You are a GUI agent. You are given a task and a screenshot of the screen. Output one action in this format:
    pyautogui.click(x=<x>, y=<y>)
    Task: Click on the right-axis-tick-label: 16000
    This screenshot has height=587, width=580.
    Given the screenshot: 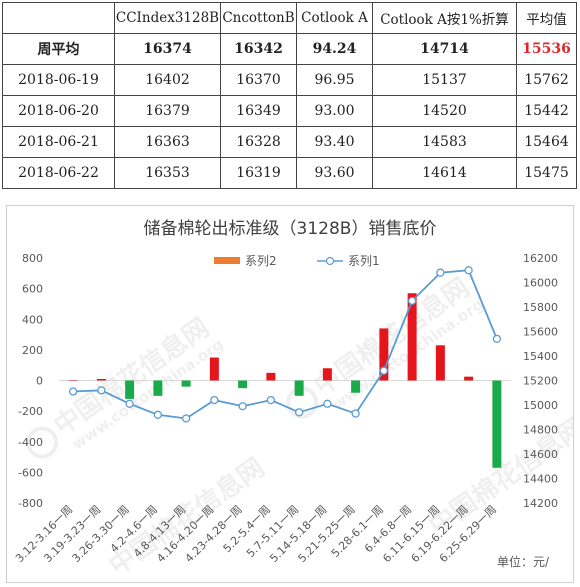 What is the action you would take?
    pyautogui.click(x=540, y=283)
    